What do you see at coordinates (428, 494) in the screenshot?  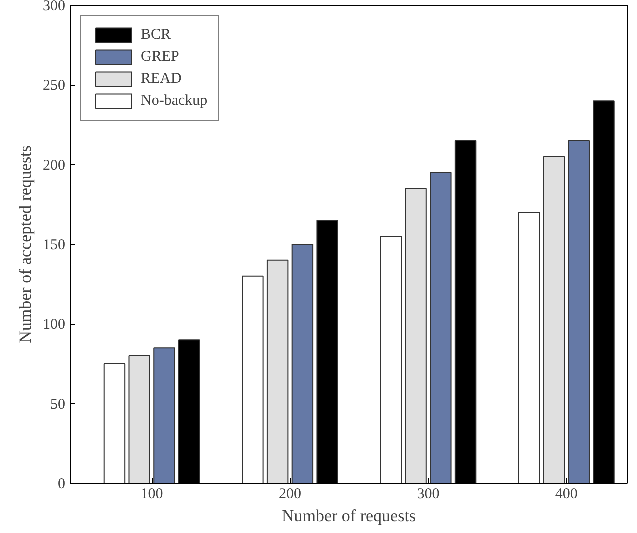 I see `x-tick-label: 300` at bounding box center [428, 494].